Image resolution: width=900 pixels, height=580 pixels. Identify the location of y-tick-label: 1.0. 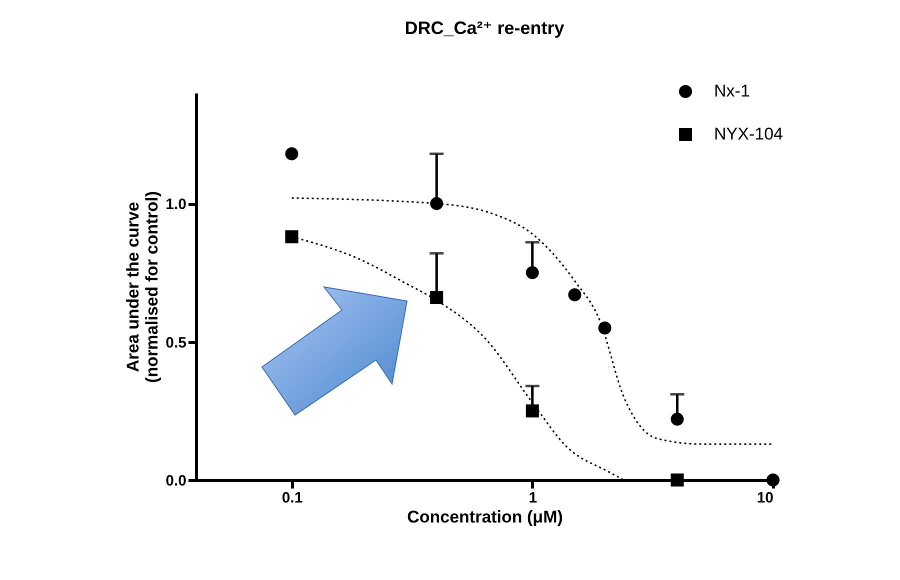
(176, 205).